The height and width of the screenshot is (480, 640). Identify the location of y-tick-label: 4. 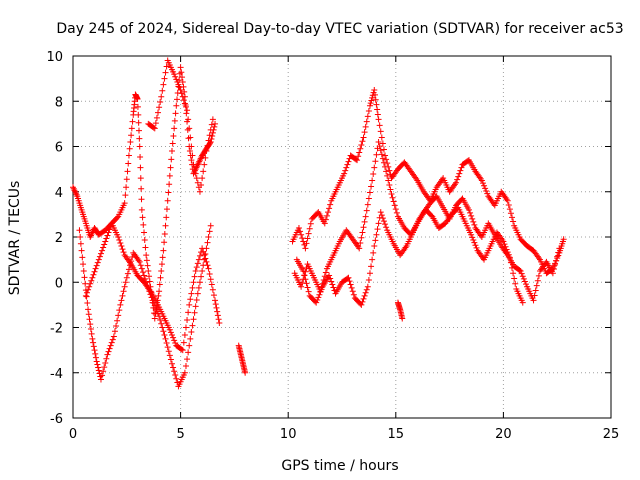
(59, 193).